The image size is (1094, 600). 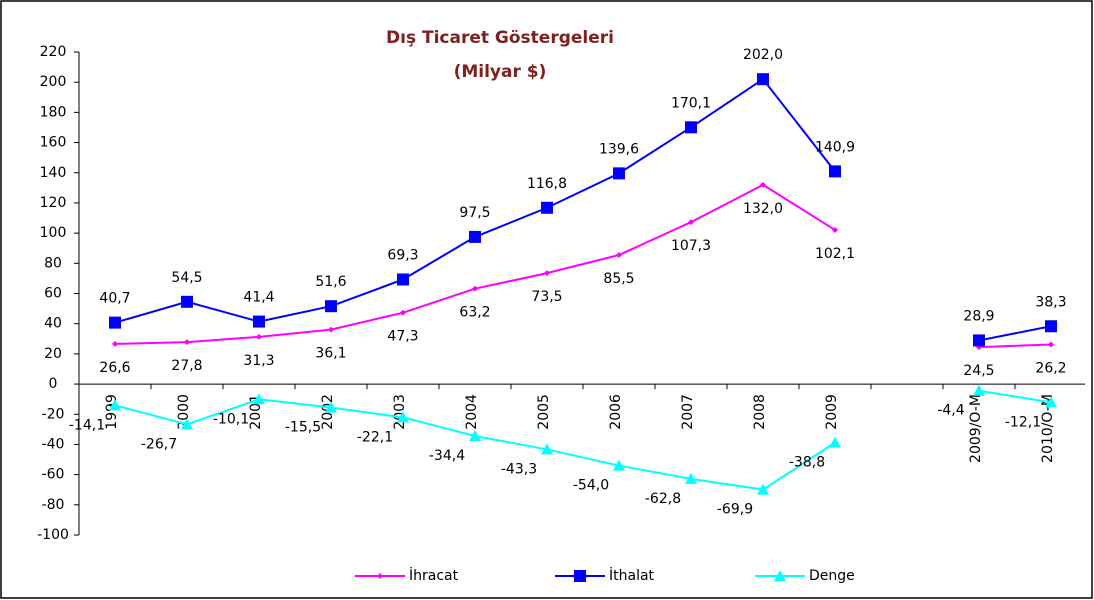 I want to click on data-label: 139,6, so click(x=619, y=149).